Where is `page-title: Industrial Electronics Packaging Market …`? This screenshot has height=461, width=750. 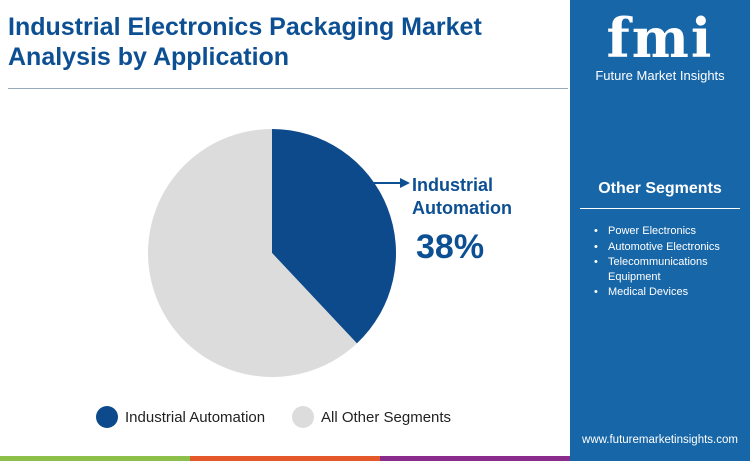
page-title: Industrial Electronics Packaging Market … is located at coordinates (245, 42).